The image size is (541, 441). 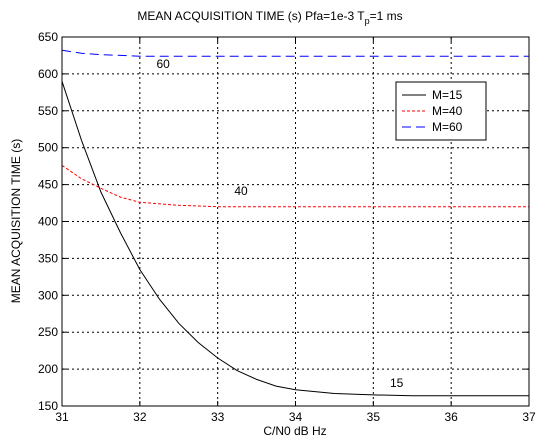 What do you see at coordinates (48, 222) in the screenshot?
I see `y-tick-label: 400` at bounding box center [48, 222].